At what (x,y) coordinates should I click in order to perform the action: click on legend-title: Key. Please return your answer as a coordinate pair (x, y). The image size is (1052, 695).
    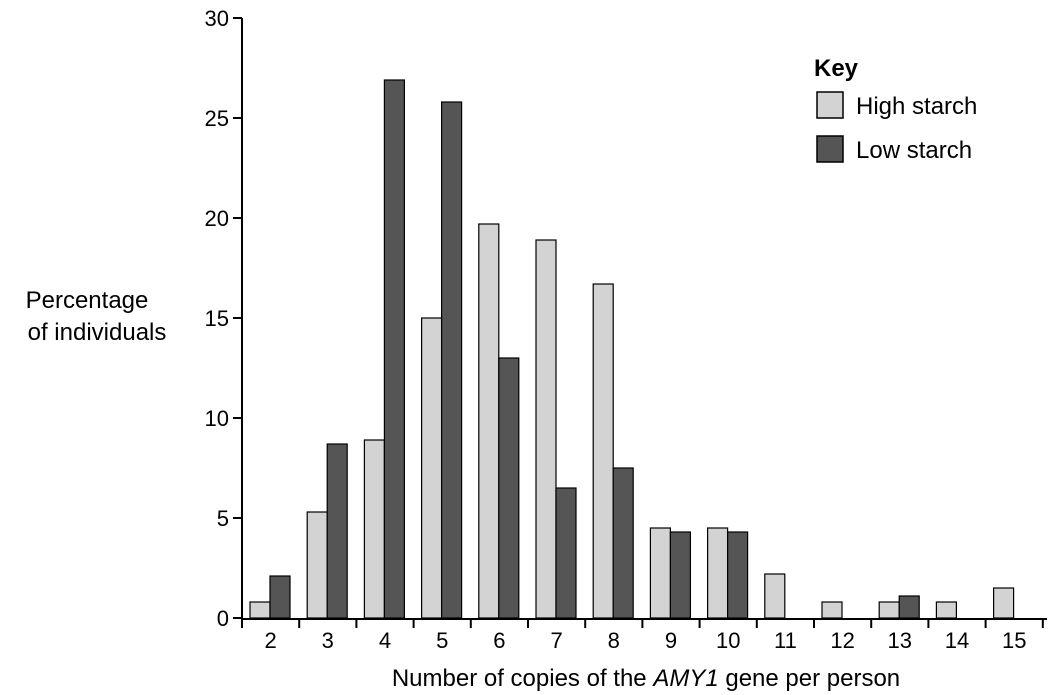
    Looking at the image, I should click on (836, 68).